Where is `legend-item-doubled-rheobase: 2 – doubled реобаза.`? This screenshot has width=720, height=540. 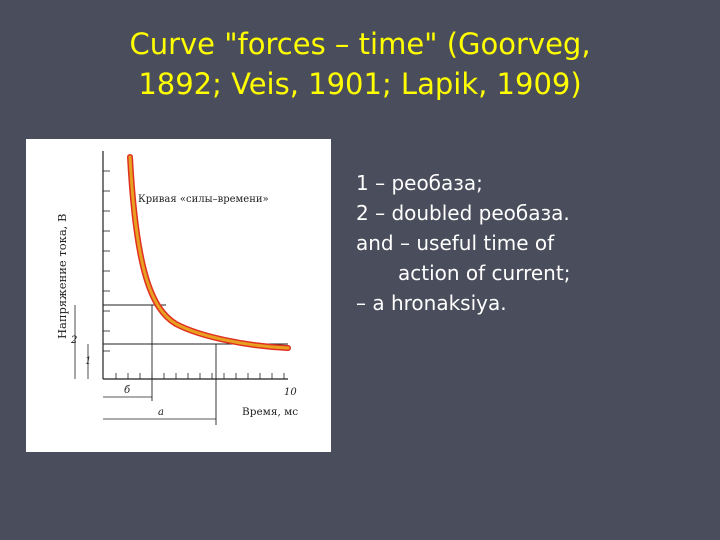 legend-item-doubled-rheobase: 2 – doubled реобаза. is located at coordinates (463, 213).